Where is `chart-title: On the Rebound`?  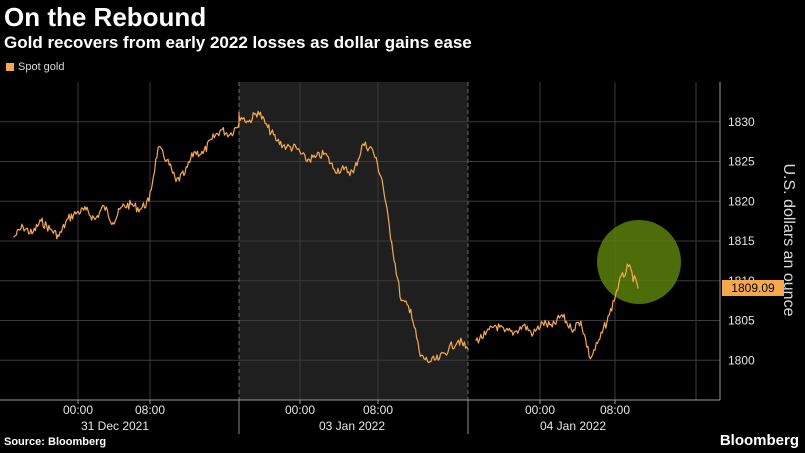
chart-title: On the Rebound is located at coordinates (105, 17).